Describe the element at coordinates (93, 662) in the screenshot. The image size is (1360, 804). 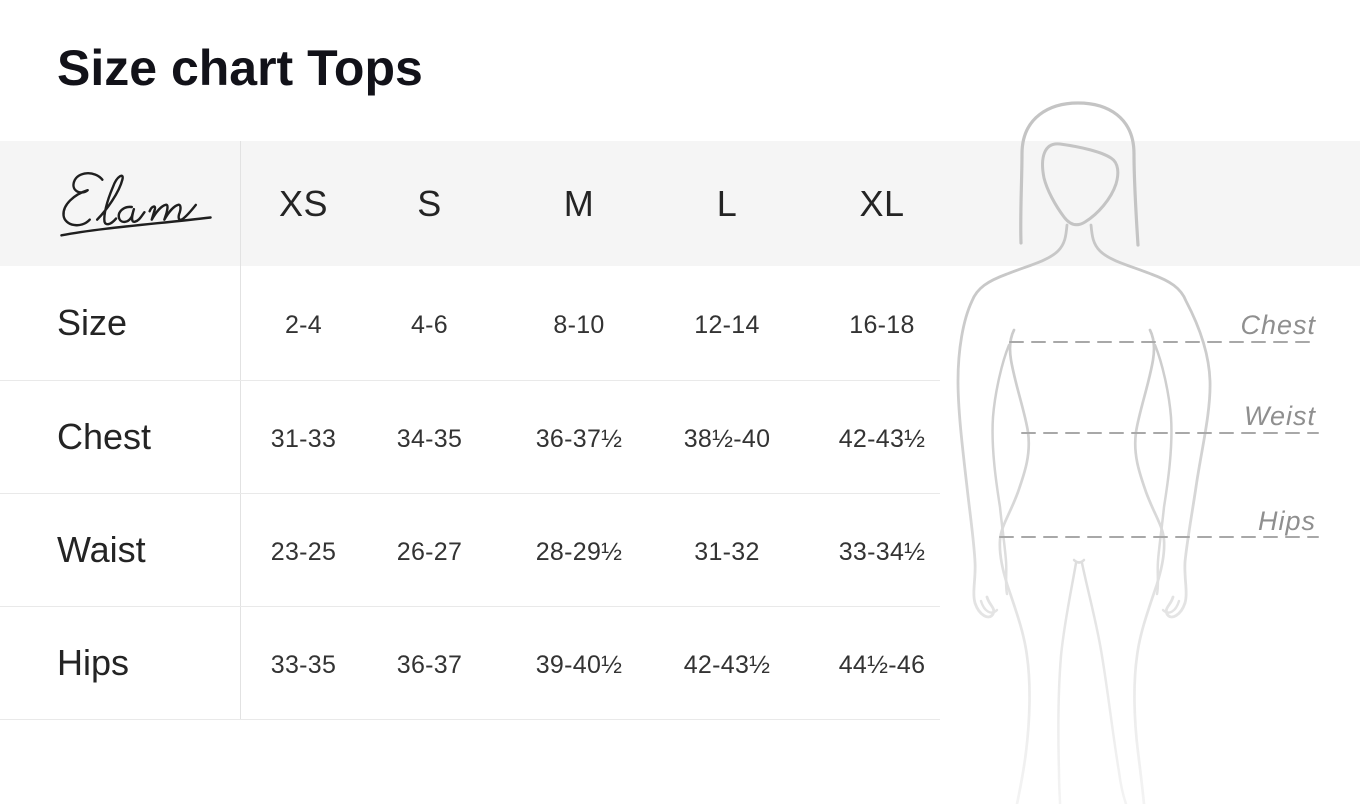
I see `row-label-hips: Hips` at that location.